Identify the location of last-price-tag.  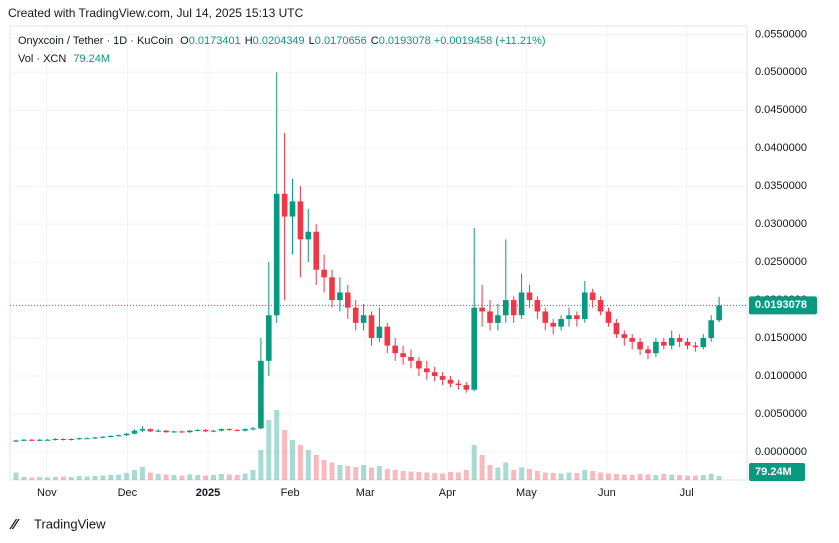
(783, 305).